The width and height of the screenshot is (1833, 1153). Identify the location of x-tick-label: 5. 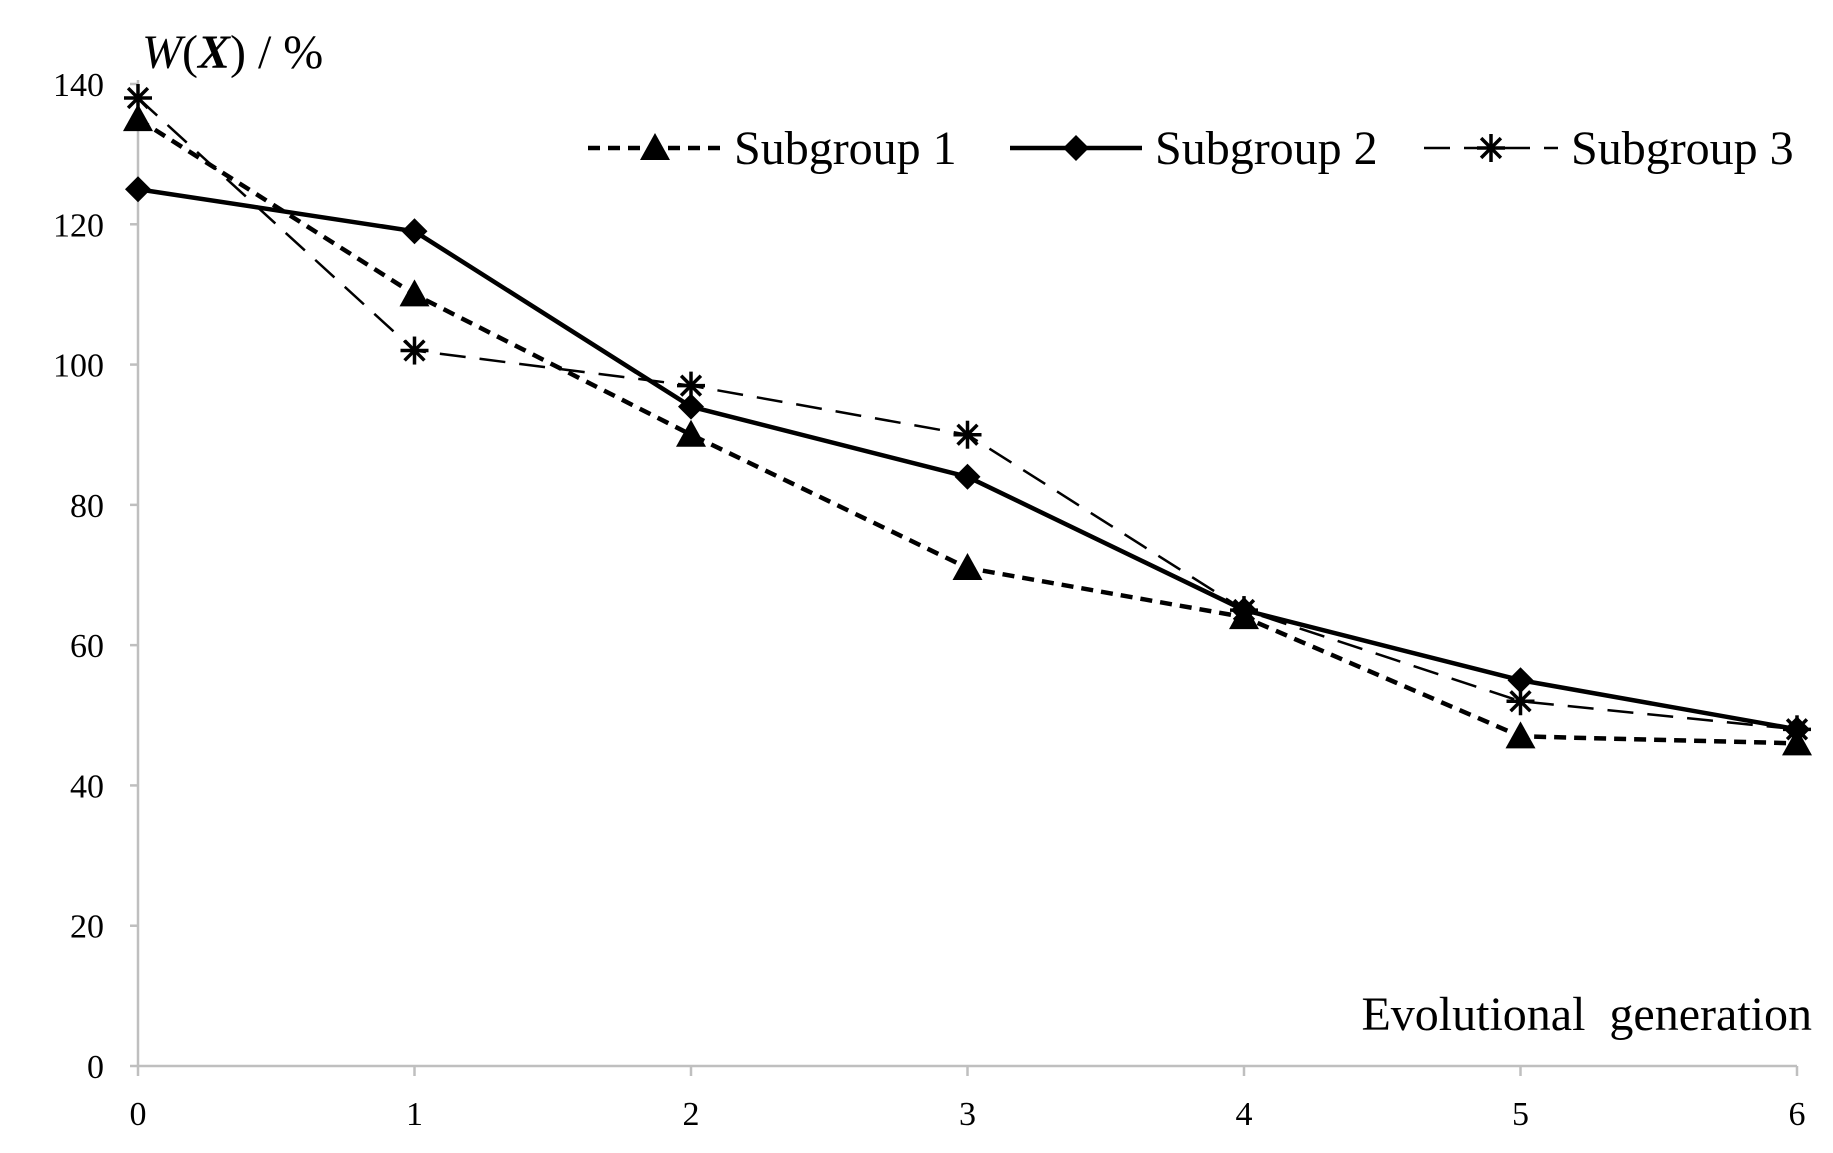
(1520, 1114).